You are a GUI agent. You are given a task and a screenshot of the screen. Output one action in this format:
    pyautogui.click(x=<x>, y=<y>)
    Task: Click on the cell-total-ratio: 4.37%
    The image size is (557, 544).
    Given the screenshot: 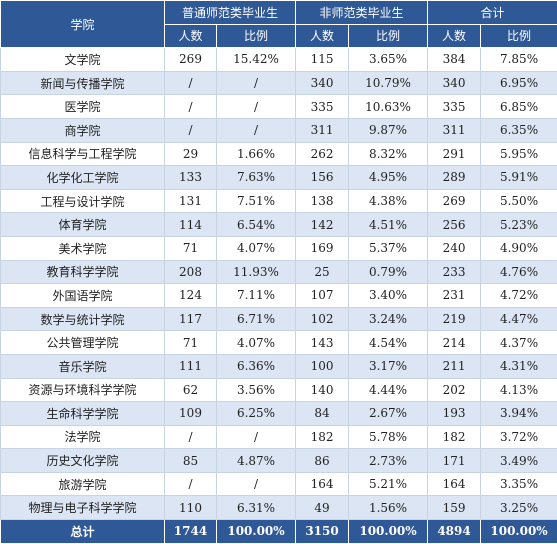 What is the action you would take?
    pyautogui.click(x=519, y=343)
    